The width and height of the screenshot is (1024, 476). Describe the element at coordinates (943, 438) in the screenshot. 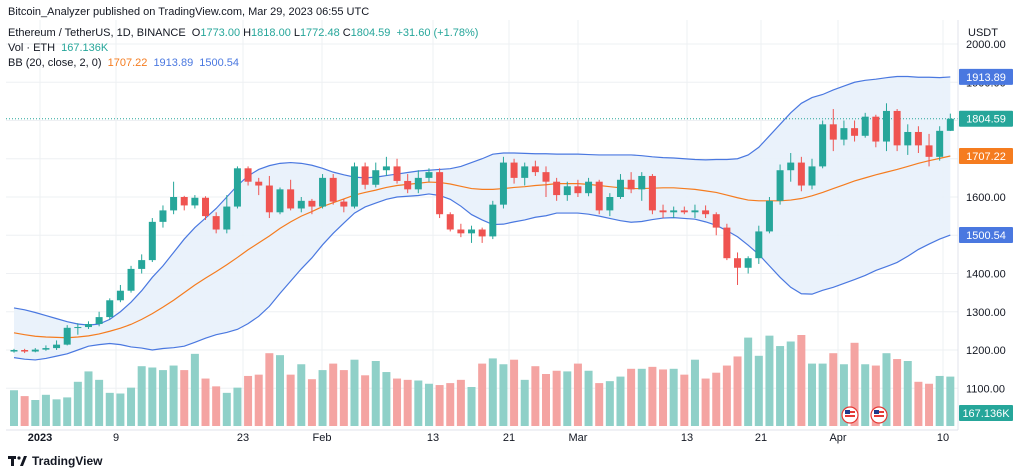

I see `x-tick-label: 10` at that location.